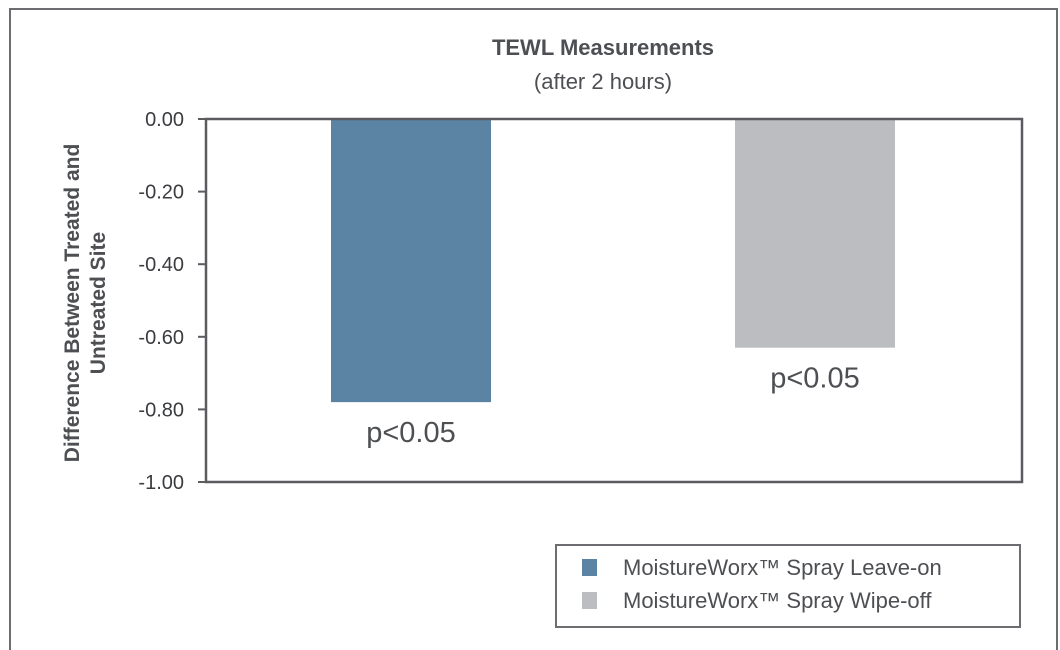  Describe the element at coordinates (161, 265) in the screenshot. I see `y-tick-label: -0.40` at that location.